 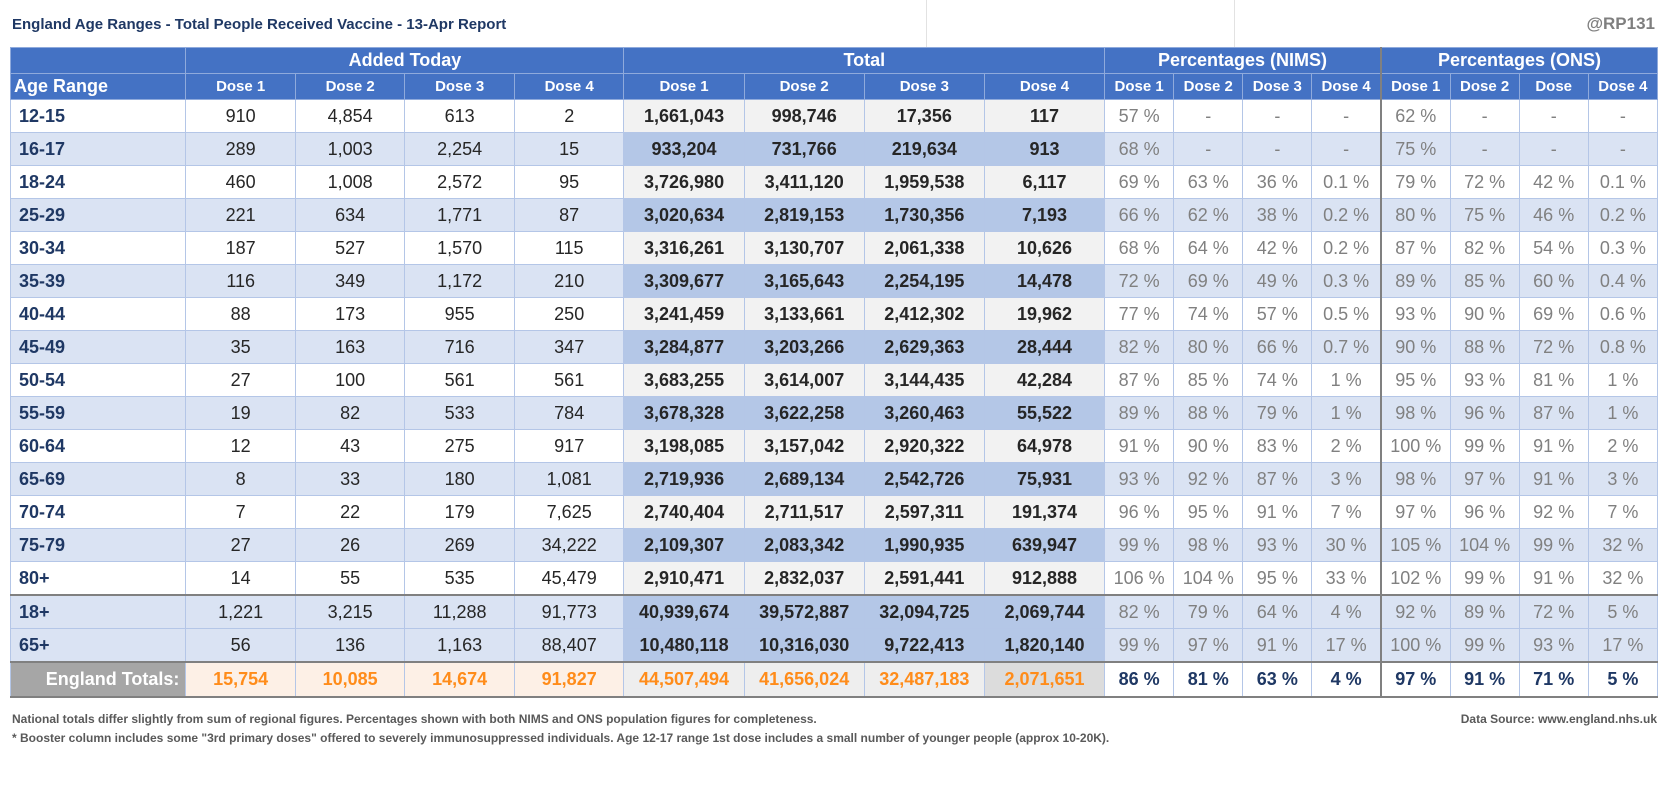 What do you see at coordinates (1346, 679) in the screenshot?
I see `total-nims-cell: 4 %` at bounding box center [1346, 679].